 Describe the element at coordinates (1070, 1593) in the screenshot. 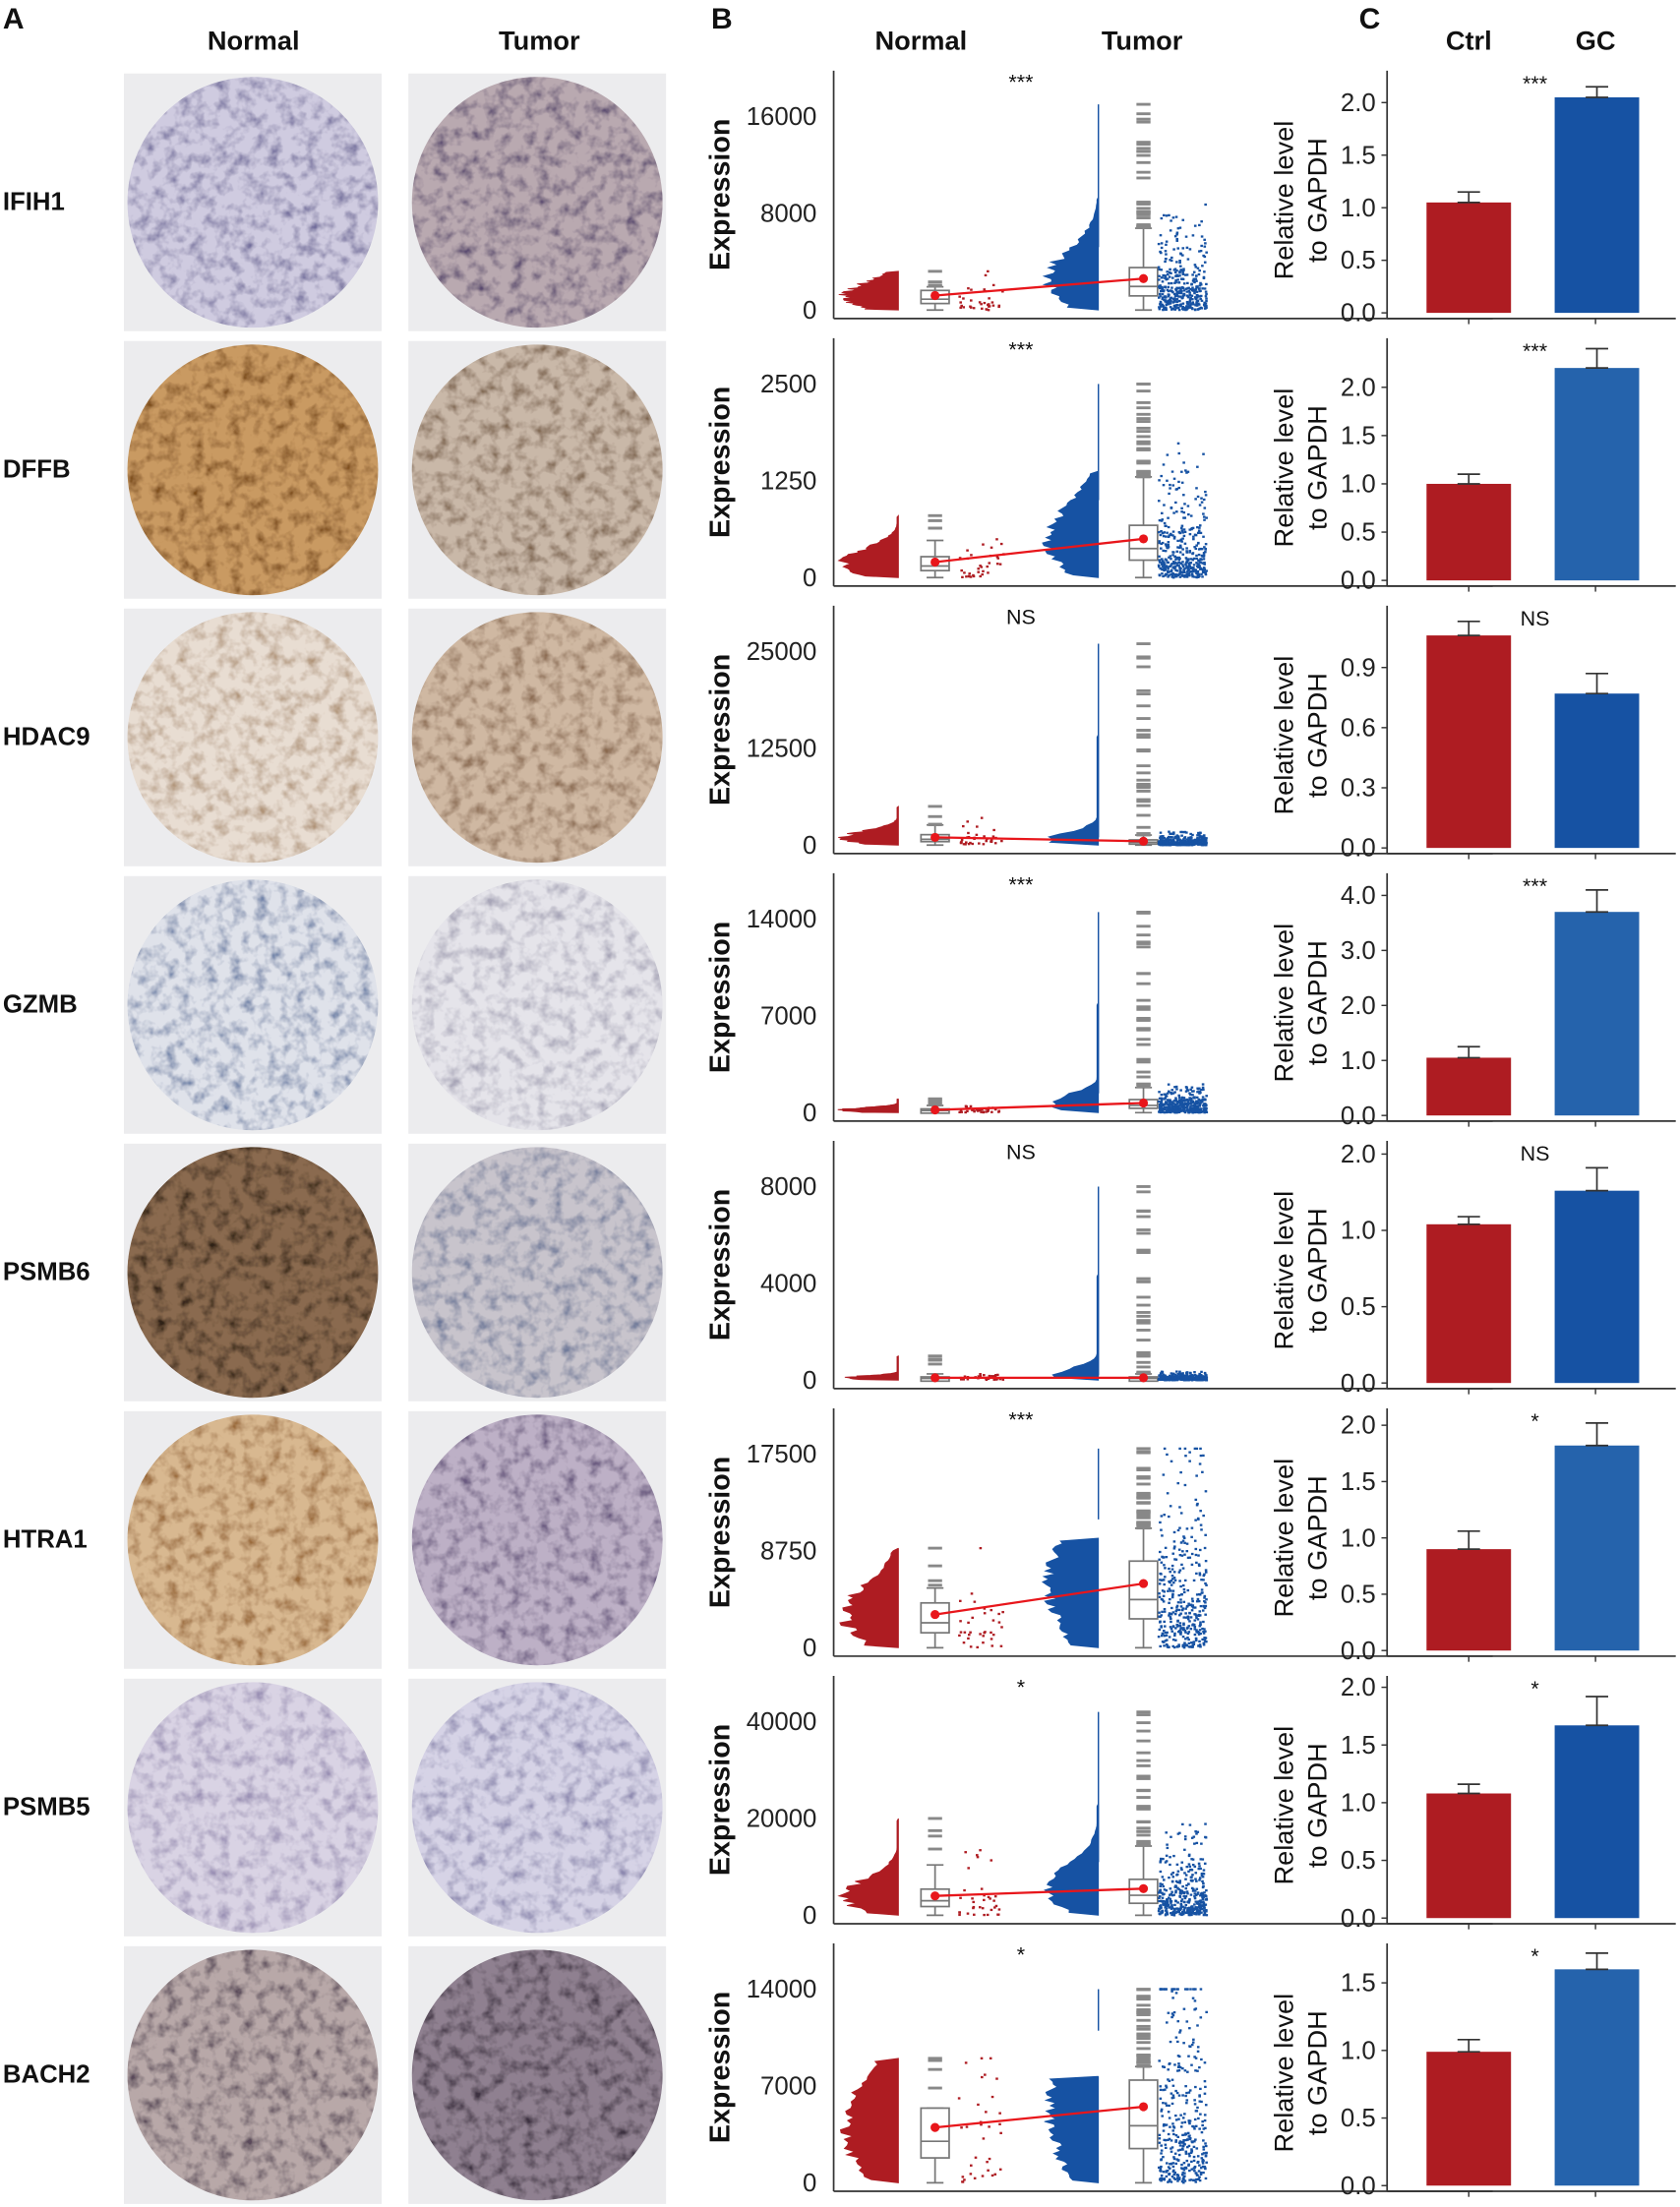

I see `violin-tumor` at that location.